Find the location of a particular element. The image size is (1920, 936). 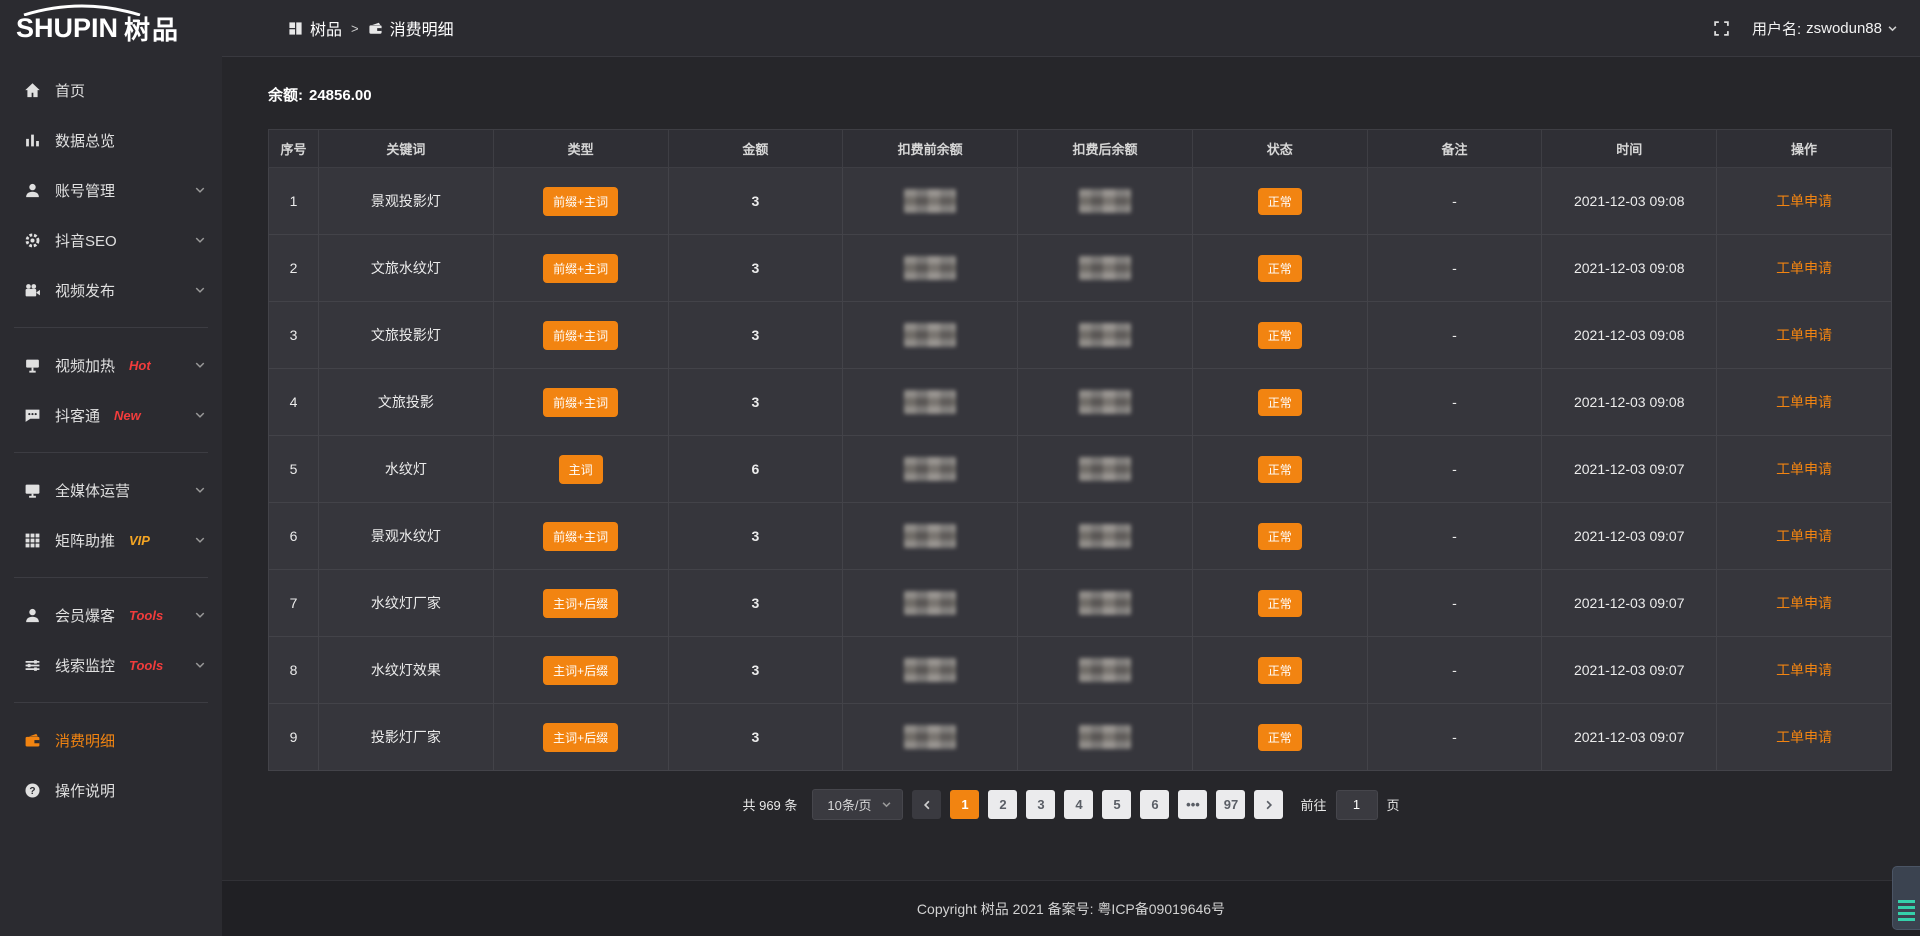

sidebar-item-video-heat: 视频加热 Hot is located at coordinates (111, 365).